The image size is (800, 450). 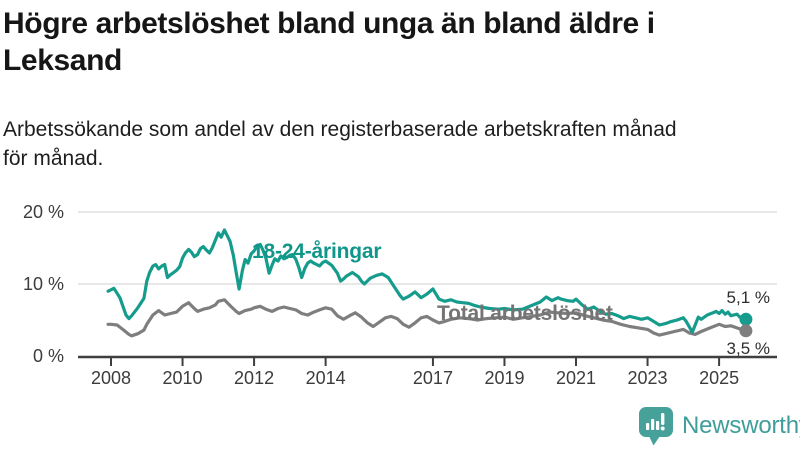 I want to click on x-tick-label: 2014, so click(x=326, y=378).